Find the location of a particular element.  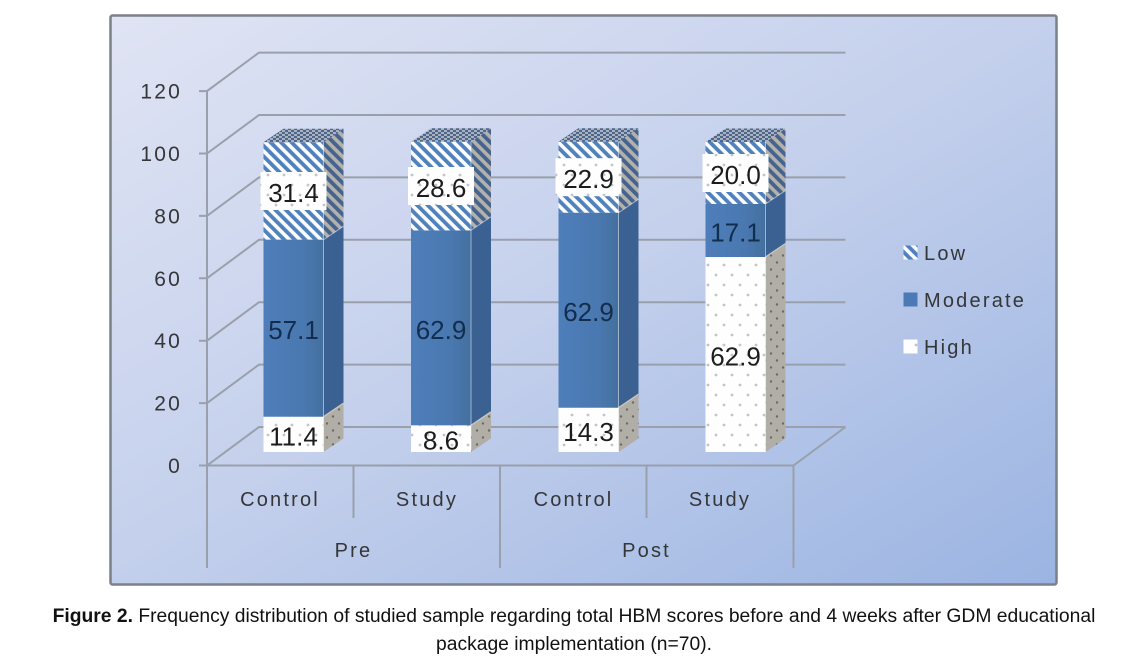

svg-text: Pre is located at coordinates (354, 551).